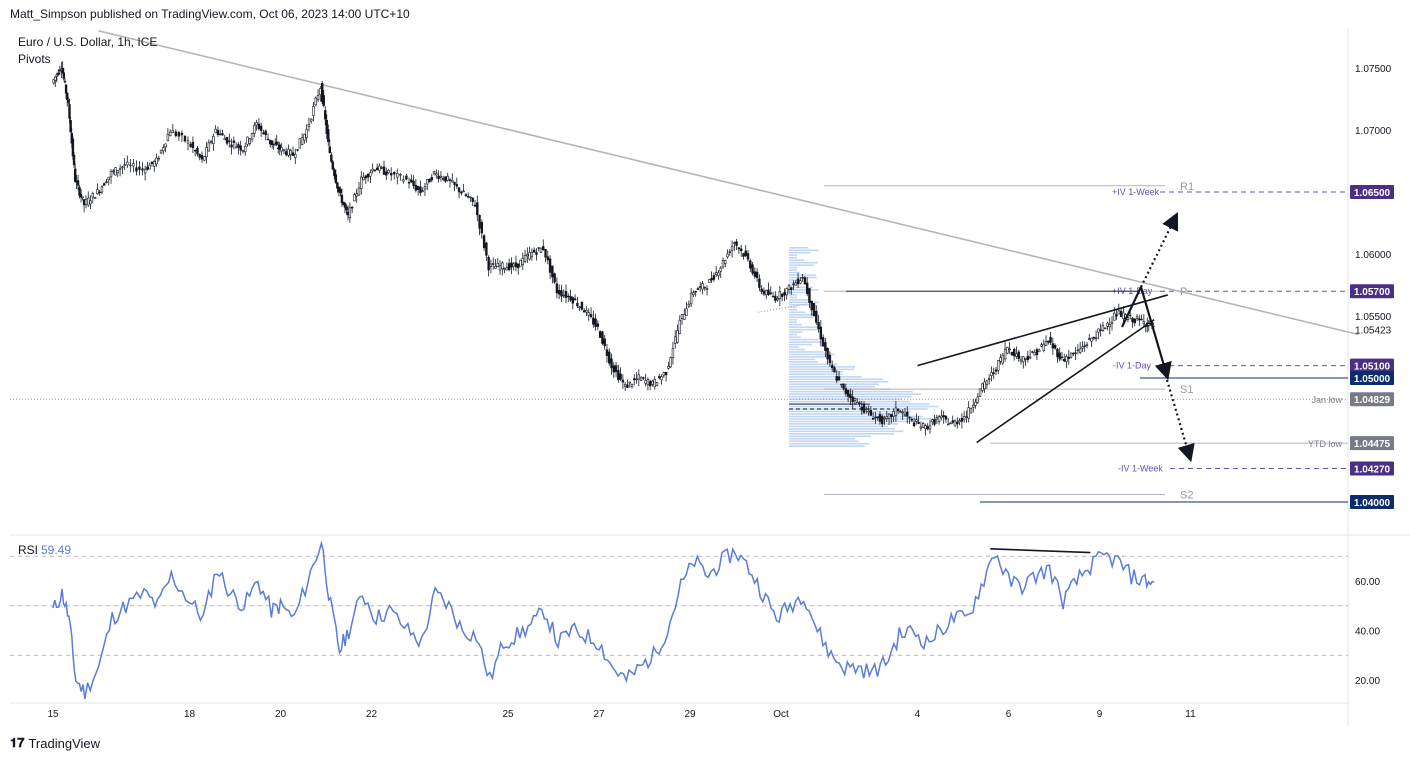 Image resolution: width=1410 pixels, height=762 pixels. I want to click on rsi-tick-label: 40.00, so click(1367, 632).